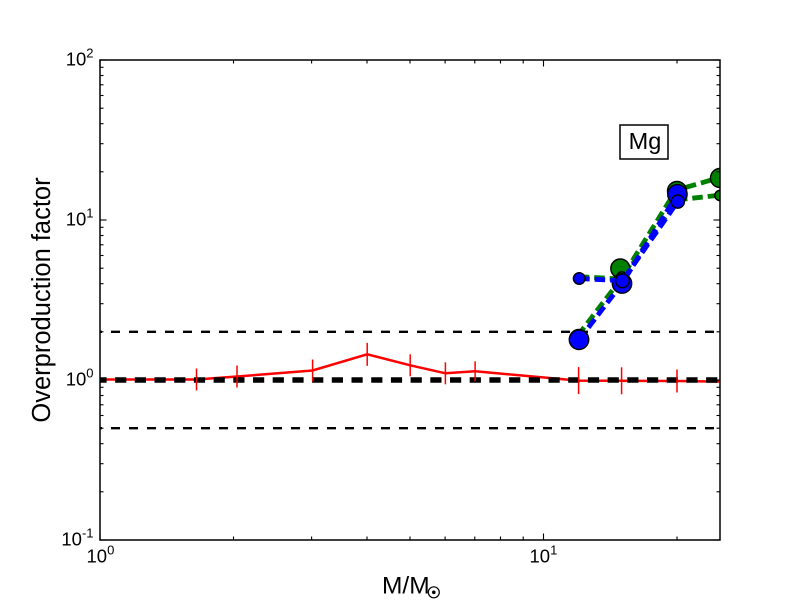 This screenshot has height=600, width=800. Describe the element at coordinates (80, 218) in the screenshot. I see `svg-text: 101` at that location.